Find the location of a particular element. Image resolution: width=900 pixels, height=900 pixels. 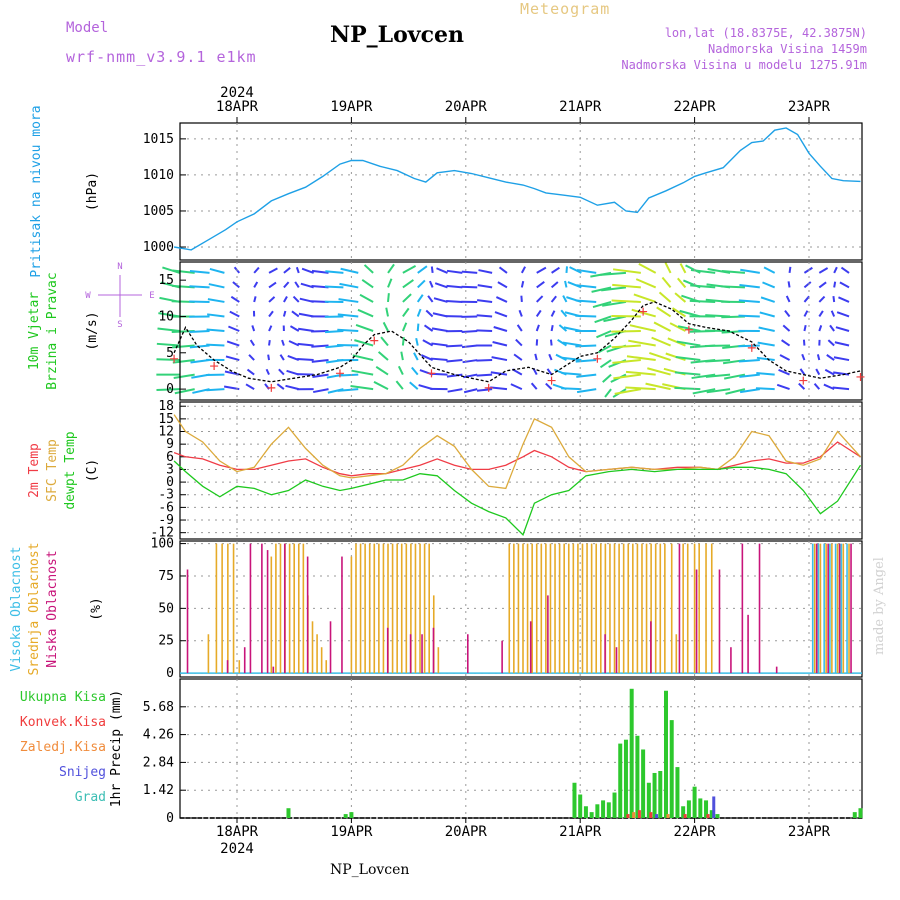

temperature-panel-ytick-label: -6 is located at coordinates (166, 507).